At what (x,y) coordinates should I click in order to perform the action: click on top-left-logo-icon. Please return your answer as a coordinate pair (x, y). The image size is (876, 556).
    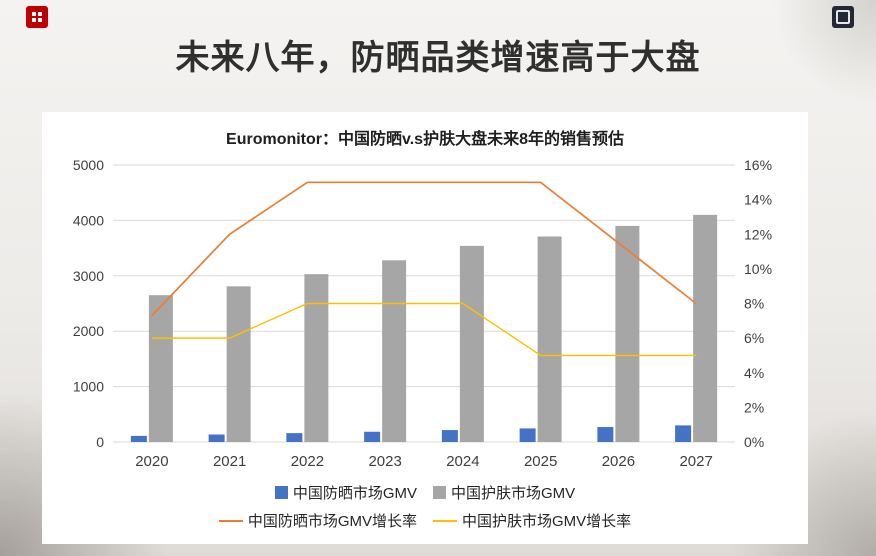
    Looking at the image, I should click on (37, 17).